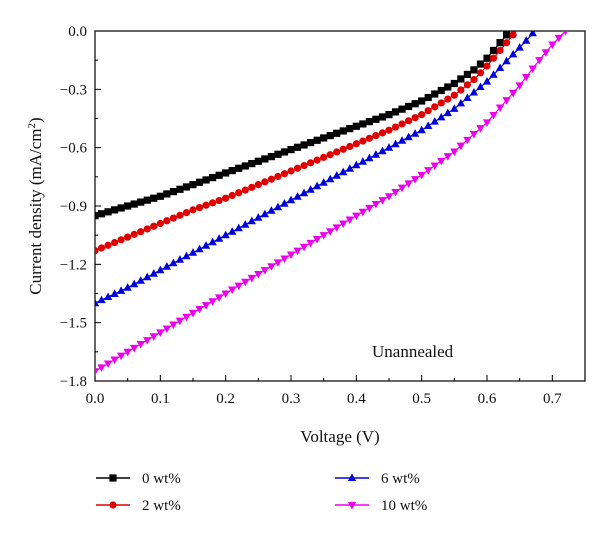 Image resolution: width=600 pixels, height=534 pixels. What do you see at coordinates (552, 399) in the screenshot?
I see `x-tick-label: 0.7` at bounding box center [552, 399].